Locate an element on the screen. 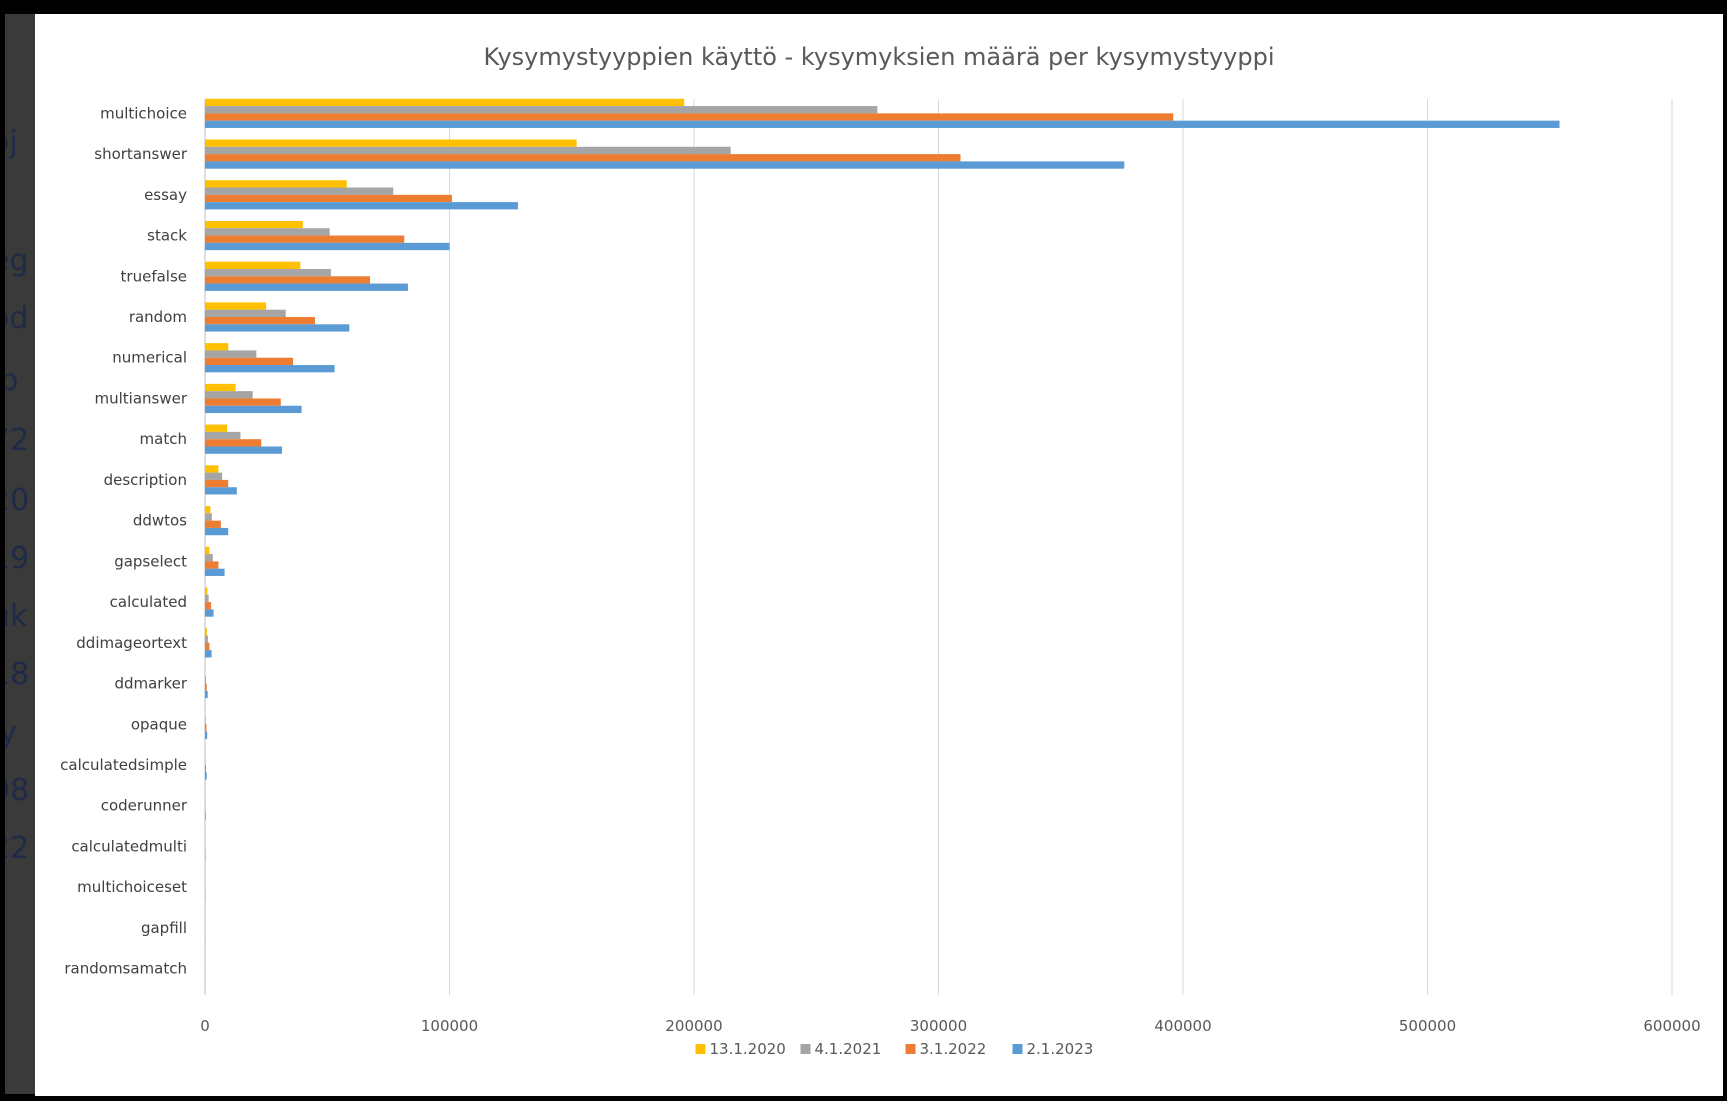  background-text-fragment: ip is located at coordinates (12, 380).